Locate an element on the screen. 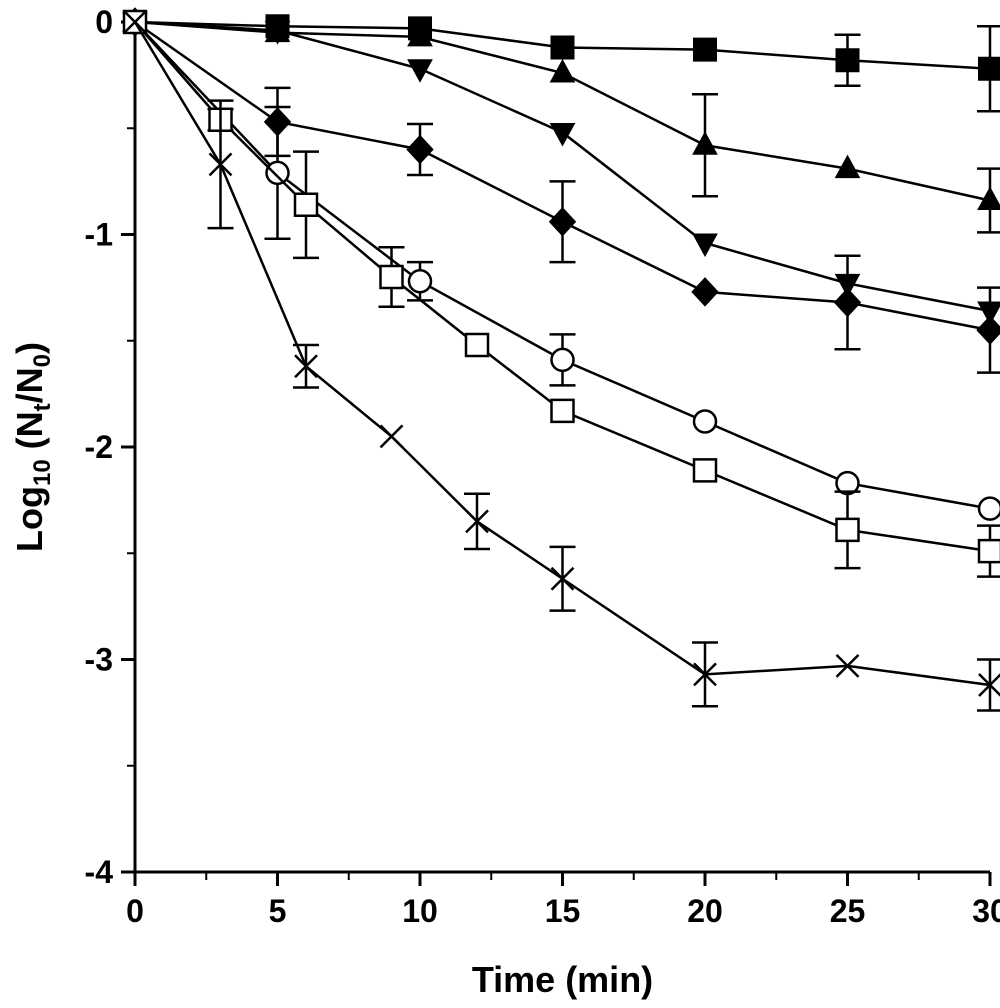 The height and width of the screenshot is (1008, 1000). x-tick-label: 30 is located at coordinates (986, 911).